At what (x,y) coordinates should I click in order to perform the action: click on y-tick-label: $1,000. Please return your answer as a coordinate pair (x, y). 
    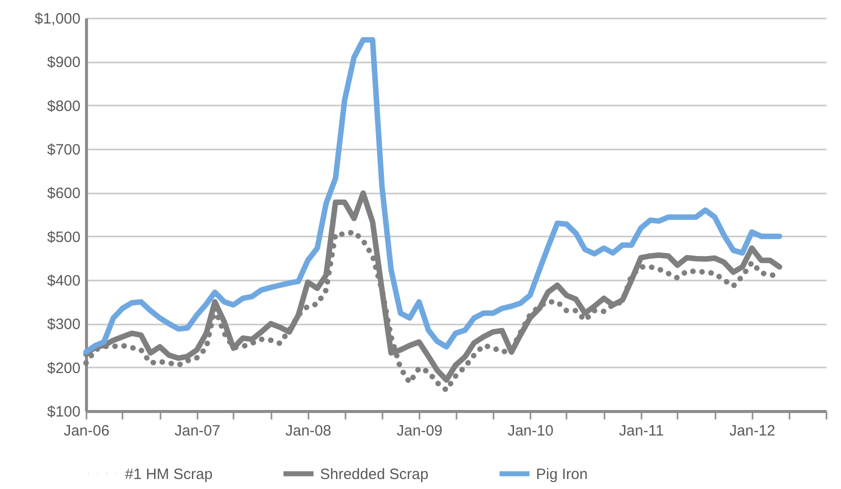
    Looking at the image, I should click on (57, 19).